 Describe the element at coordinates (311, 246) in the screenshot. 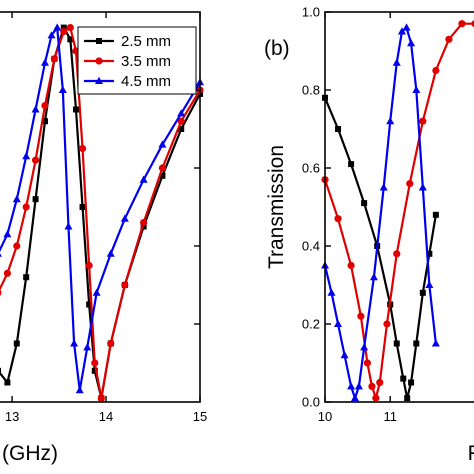

I see `y-tick-label: 0.4` at that location.